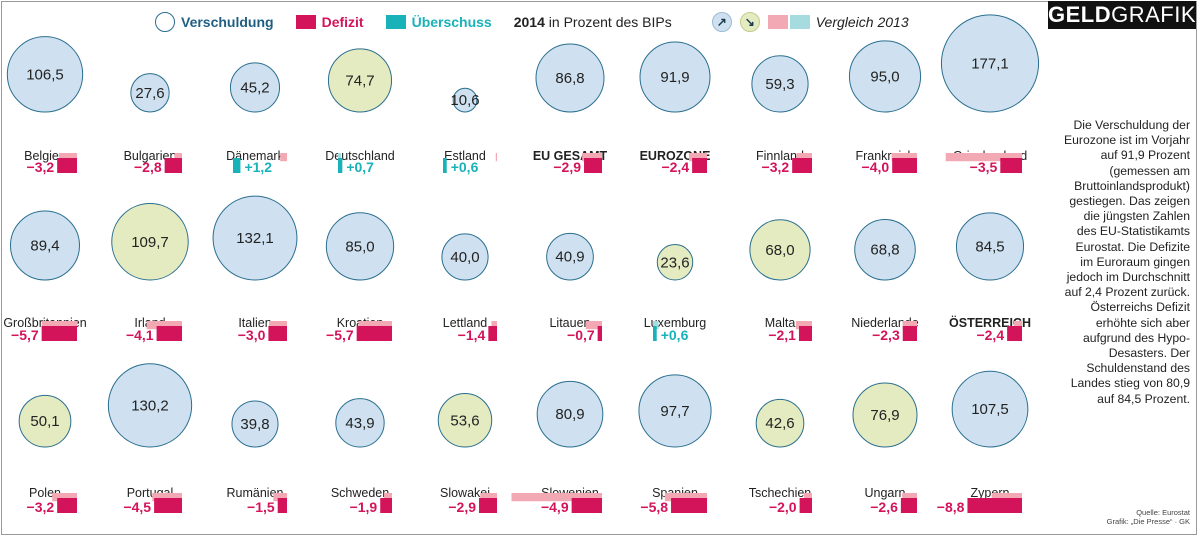 The image size is (1200, 538). Describe the element at coordinates (780, 323) in the screenshot. I see `country-name: Malta` at that location.